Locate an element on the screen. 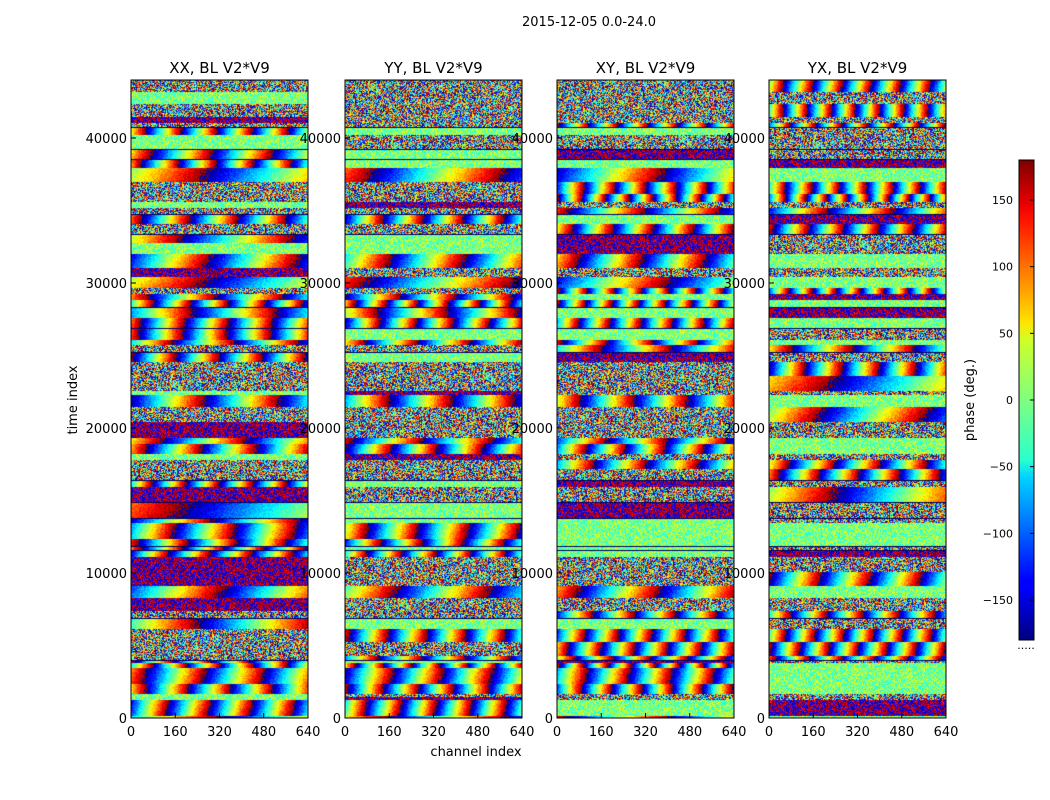 This screenshot has height=800, width=1050. panel-title: YY, BL V2*V9 is located at coordinates (432, 68).